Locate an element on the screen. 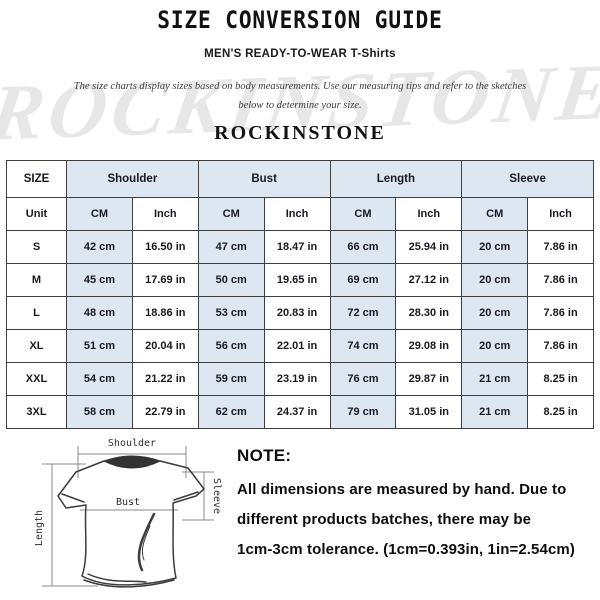 The height and width of the screenshot is (600, 600). measure-cell: 51 cm is located at coordinates (99, 346).